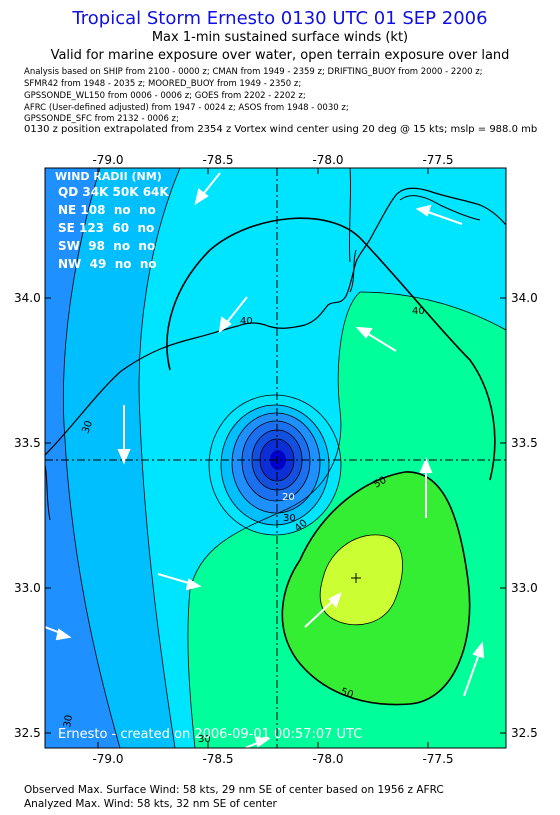 Image resolution: width=560 pixels, height=815 pixels. What do you see at coordinates (107, 759) in the screenshot?
I see `lon-label-bottom: -79.0` at bounding box center [107, 759].